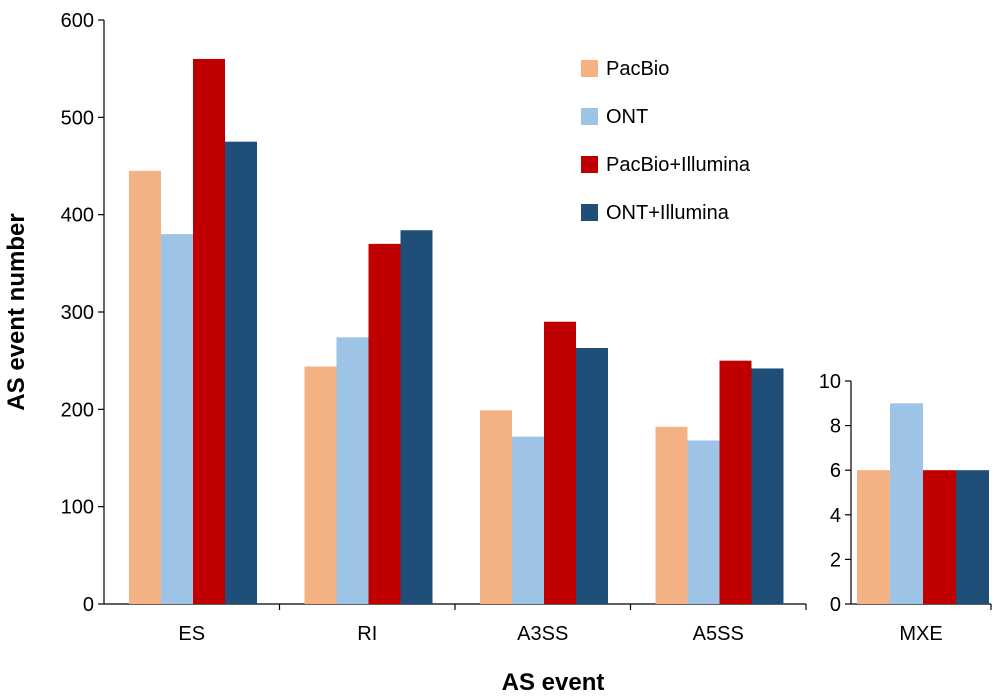  I want to click on y-tick-label: 4, so click(835, 516).